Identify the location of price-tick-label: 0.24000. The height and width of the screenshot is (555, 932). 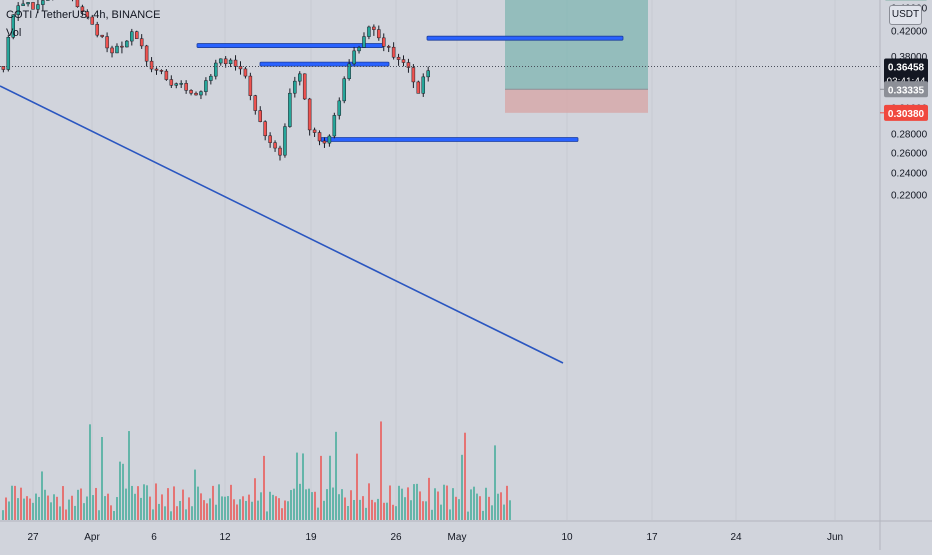
(909, 174).